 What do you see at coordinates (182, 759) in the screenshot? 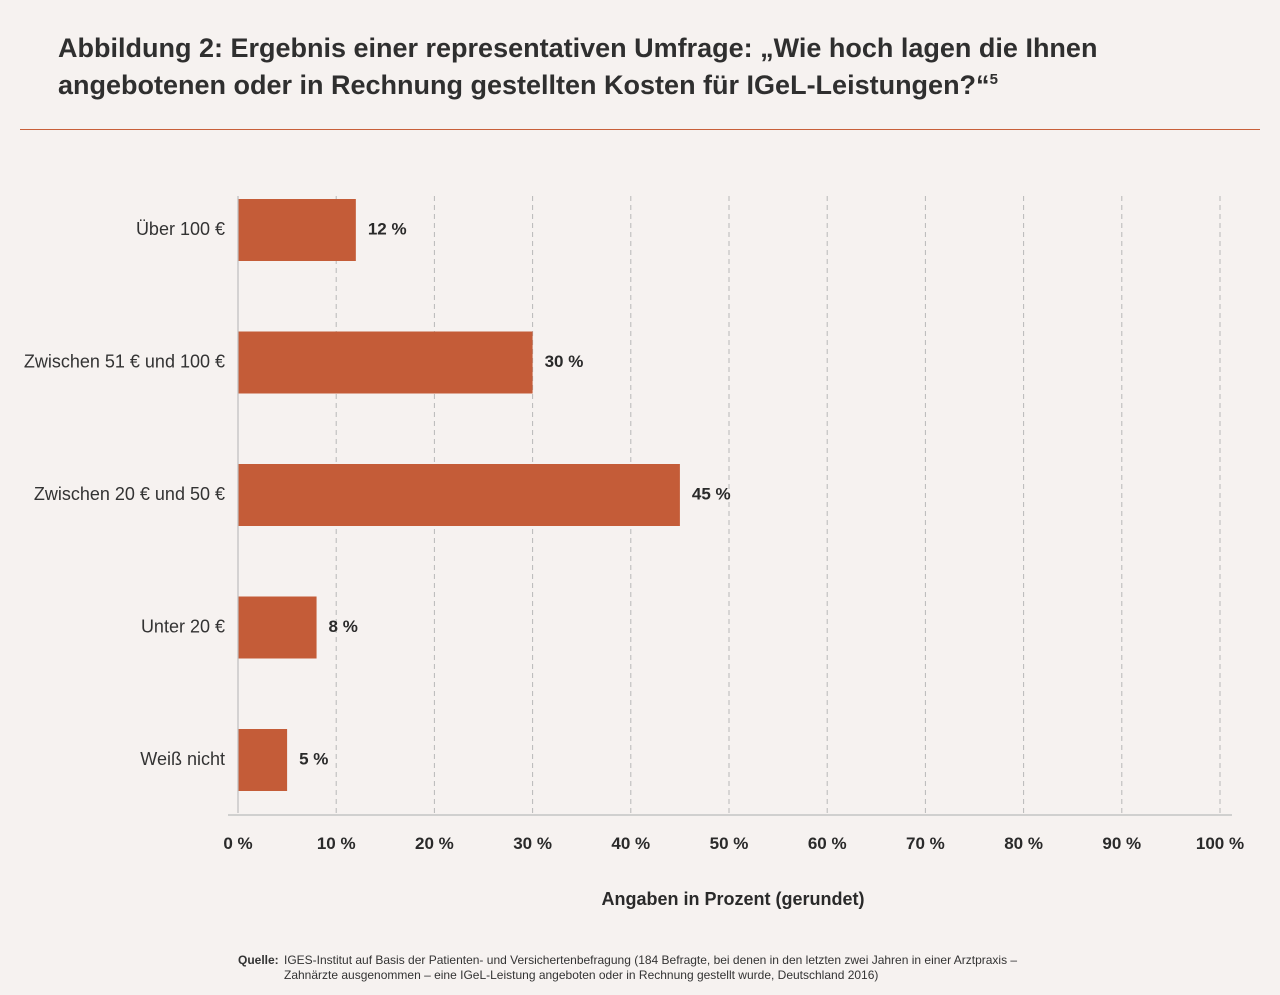
I see `category-label: Weiß nicht` at bounding box center [182, 759].